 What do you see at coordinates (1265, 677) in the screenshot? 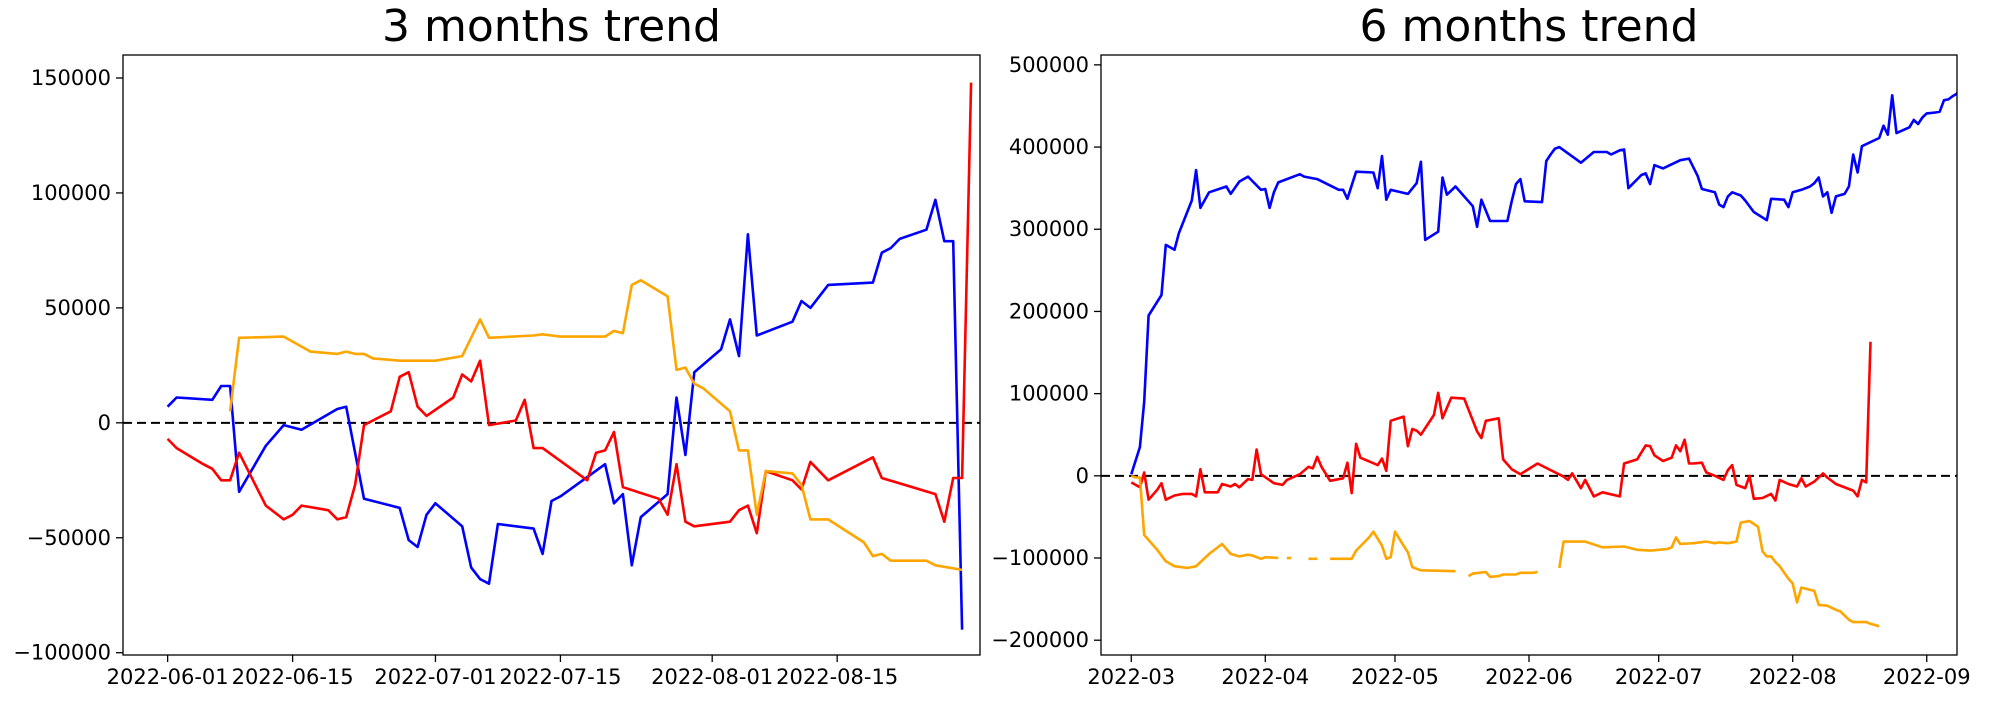
I see `x-tick-label: 2022-04` at bounding box center [1265, 677].